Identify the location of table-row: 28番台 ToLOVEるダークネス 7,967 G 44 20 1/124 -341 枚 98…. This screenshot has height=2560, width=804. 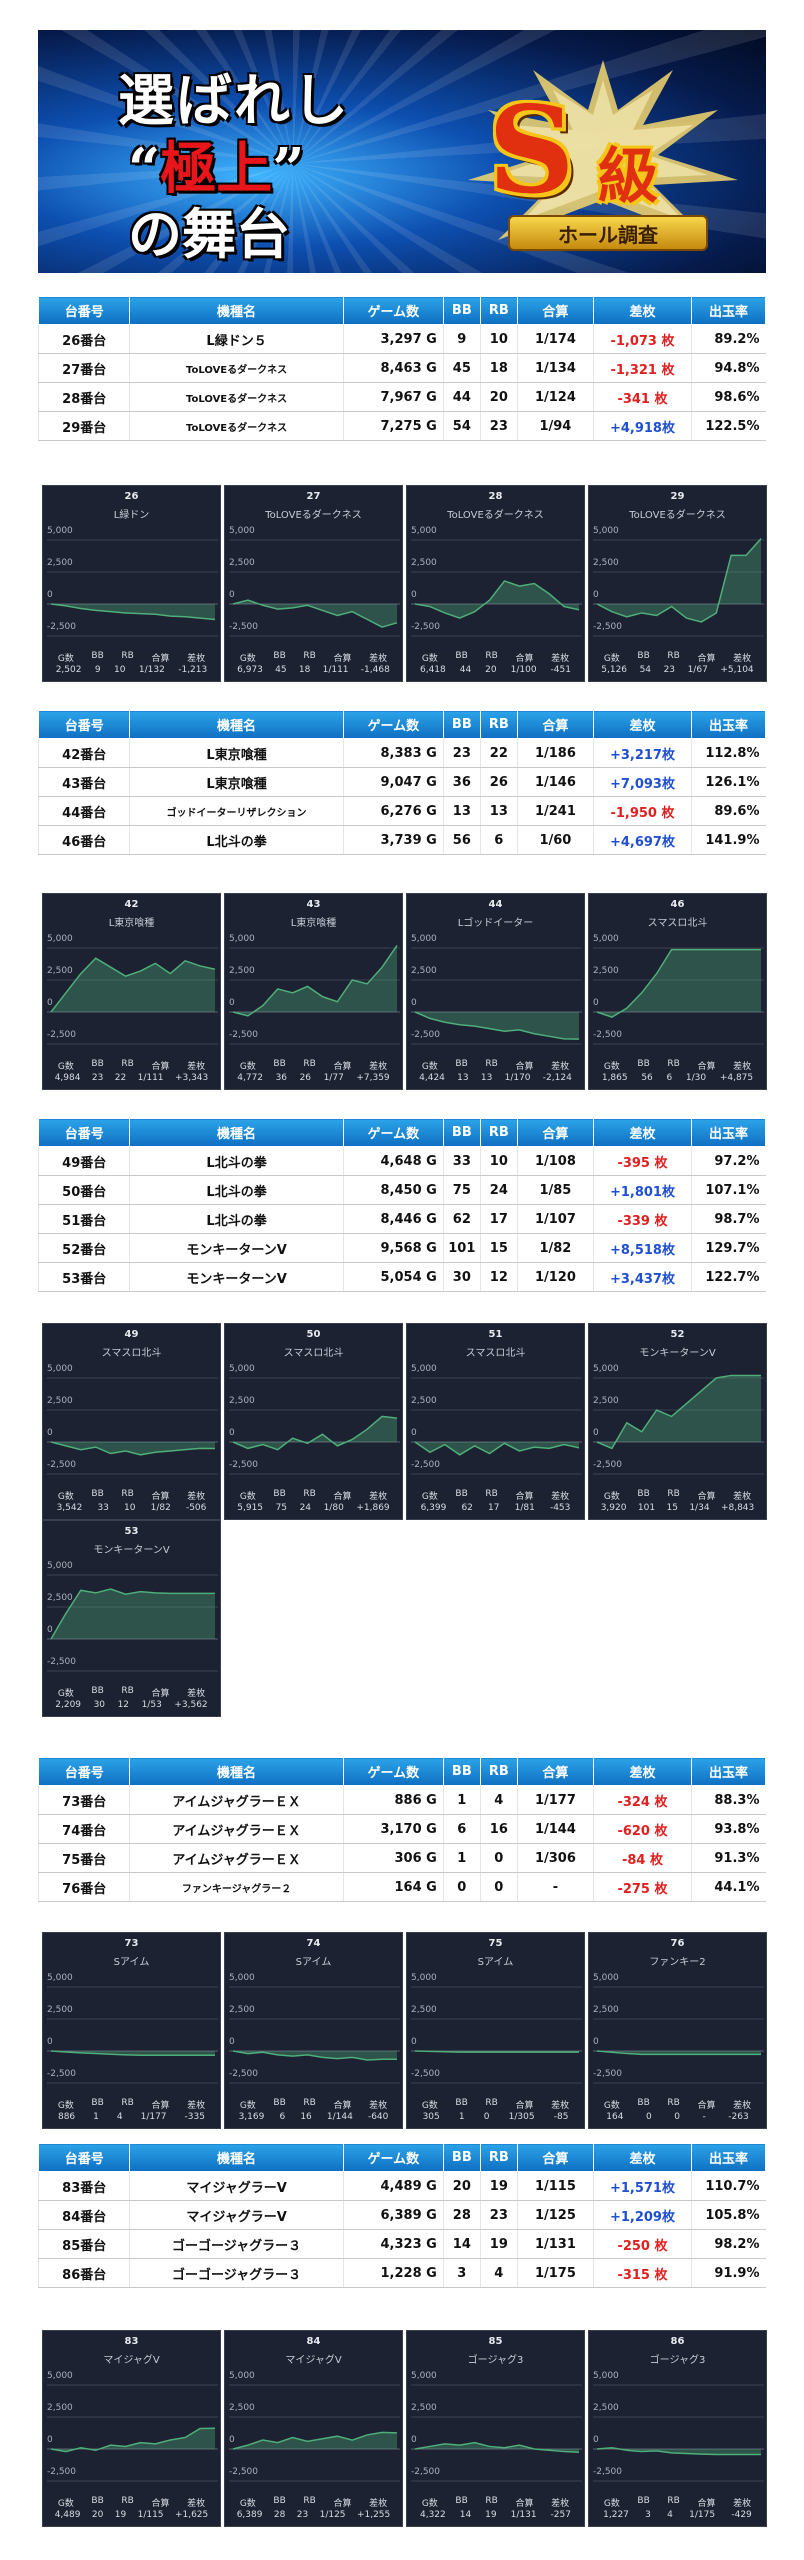
(401, 397).